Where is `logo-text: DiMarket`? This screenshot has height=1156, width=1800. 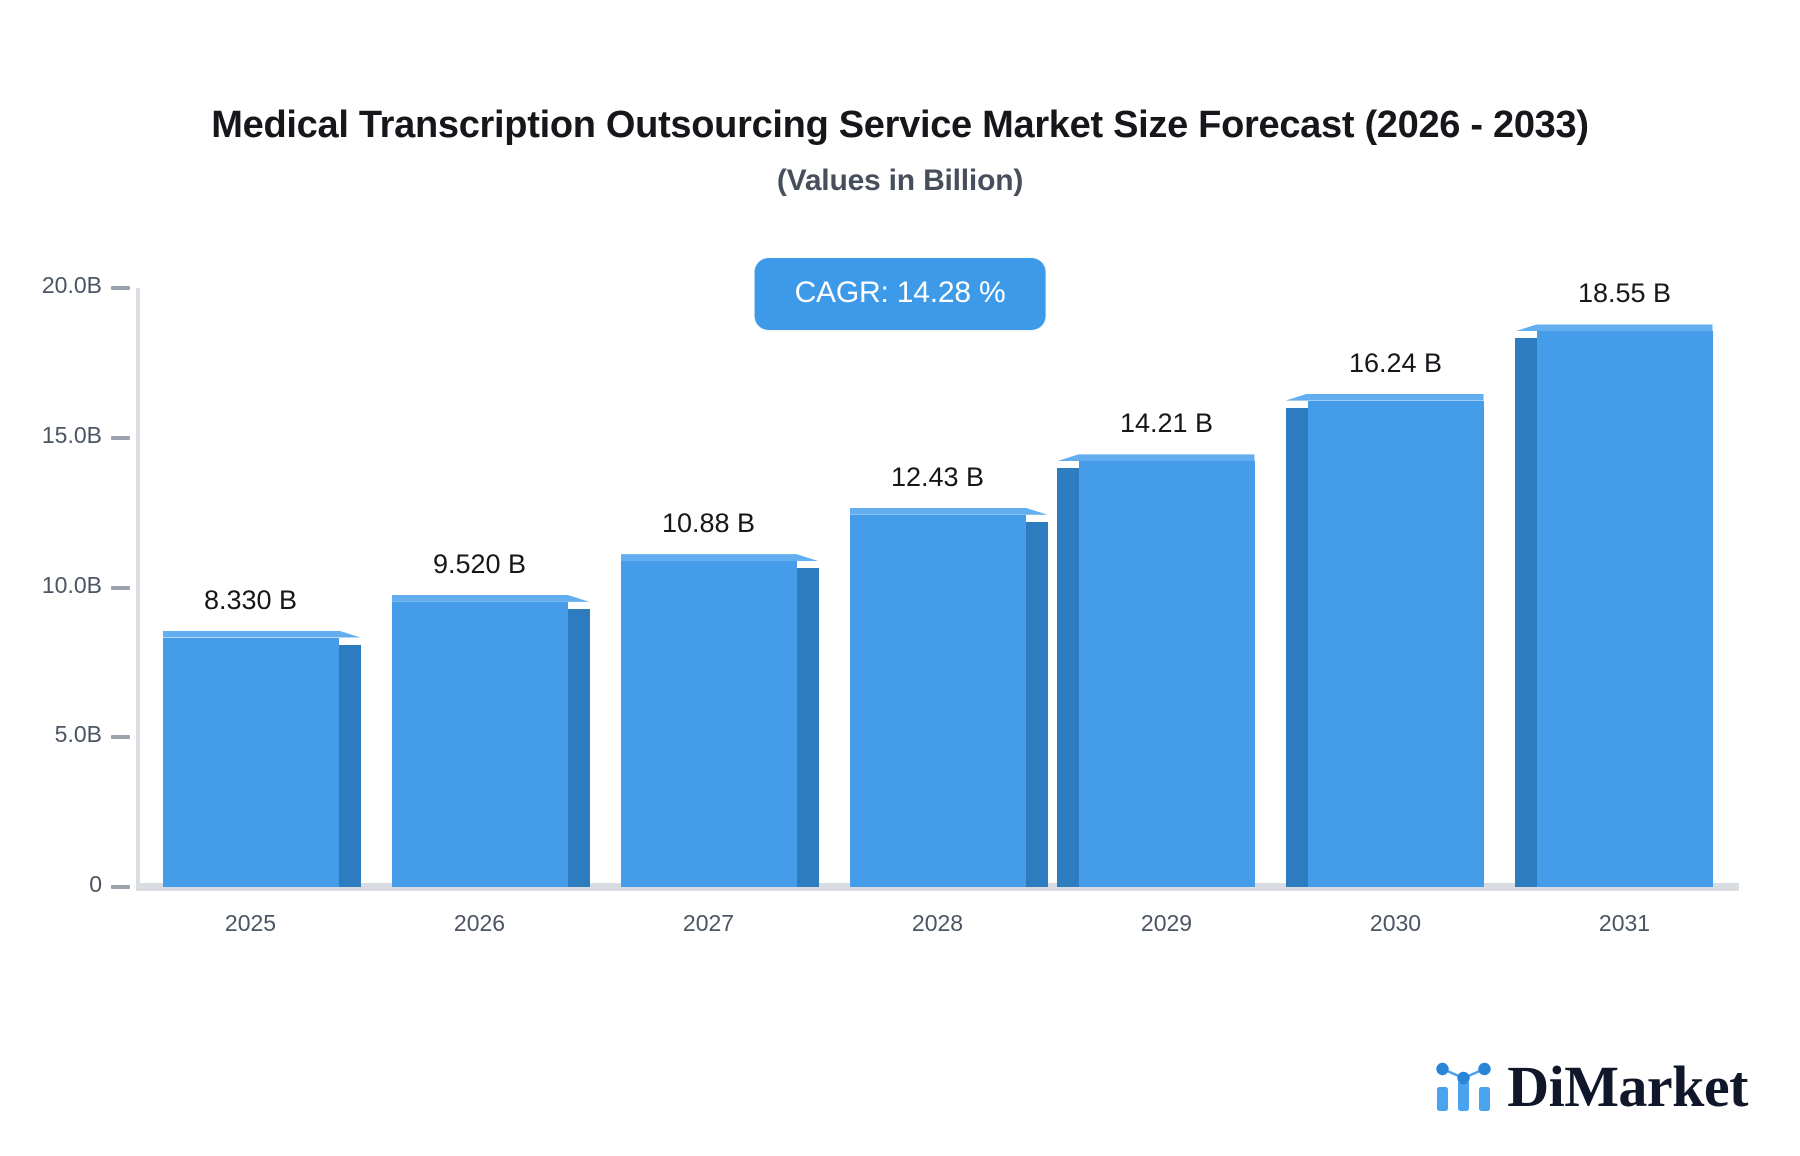
logo-text: DiMarket is located at coordinates (1627, 1086).